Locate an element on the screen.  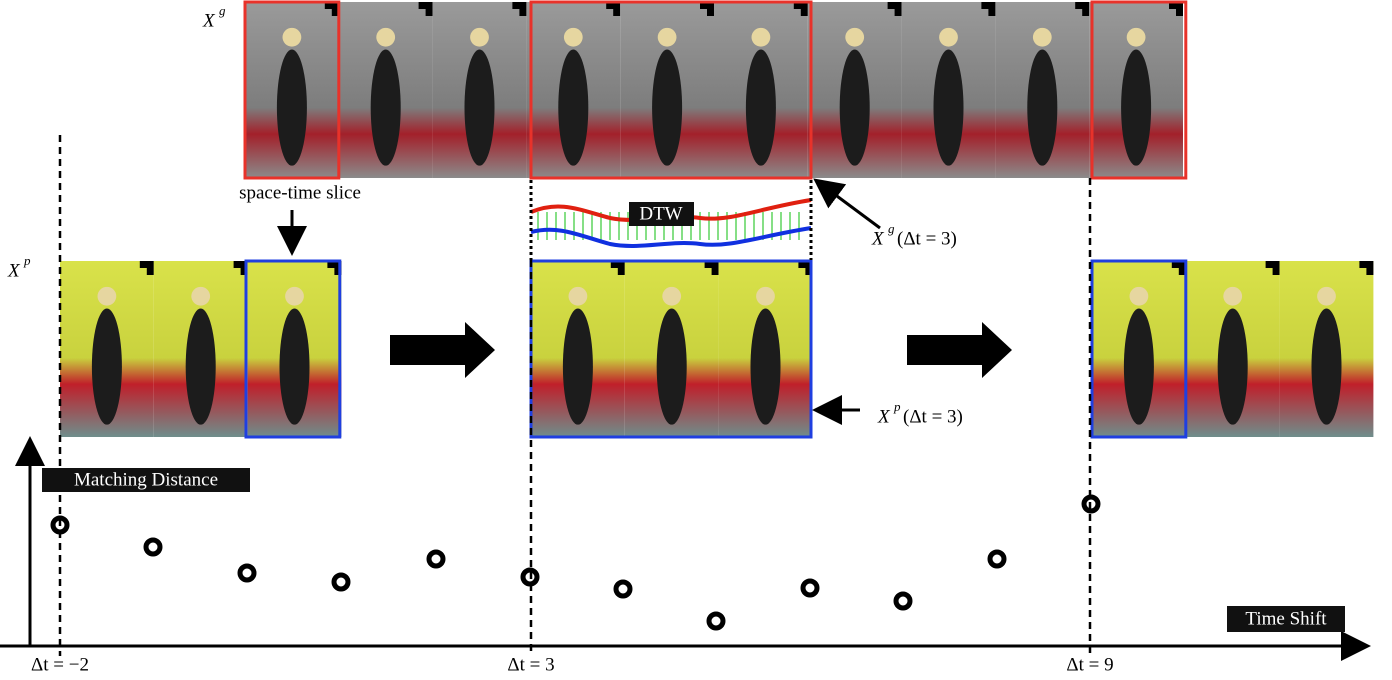
y-axis-label-box is located at coordinates (146, 480).